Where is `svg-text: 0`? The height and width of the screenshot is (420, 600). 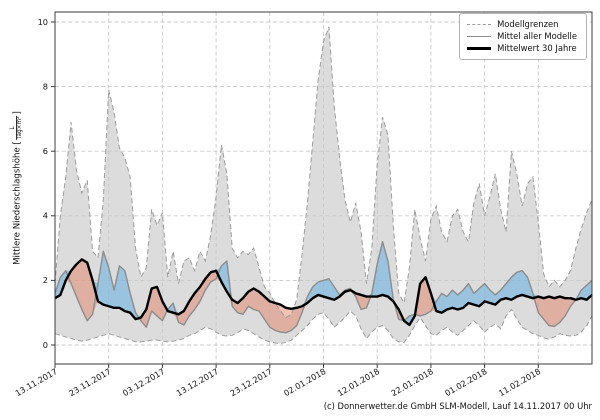 svg-text: 0 is located at coordinates (45, 345).